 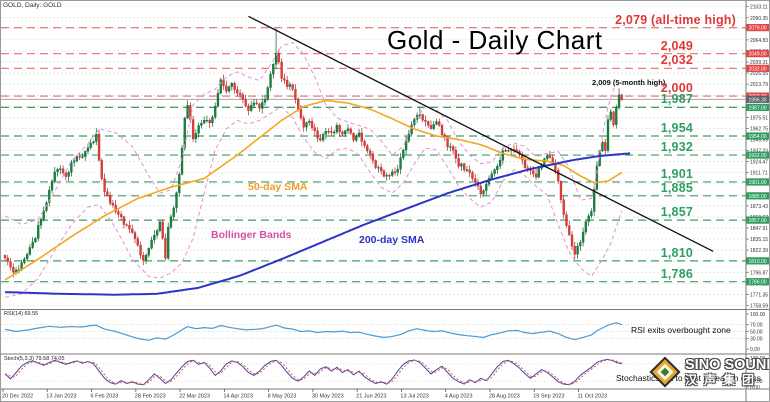 What do you see at coordinates (313, 331) in the screenshot?
I see `rsi-line` at bounding box center [313, 331].